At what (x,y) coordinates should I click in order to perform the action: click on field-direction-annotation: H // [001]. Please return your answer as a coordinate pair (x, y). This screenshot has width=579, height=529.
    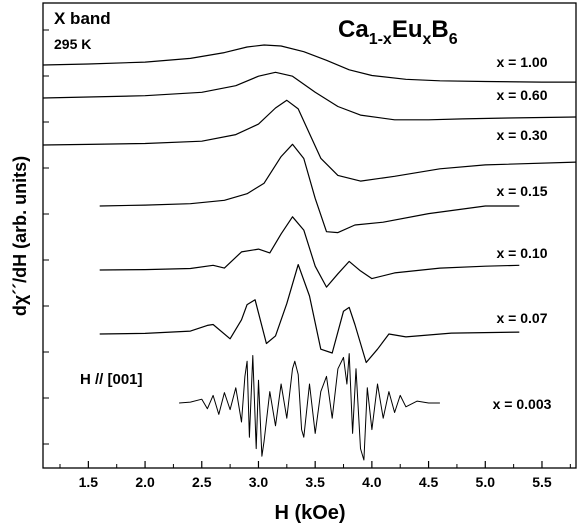
    Looking at the image, I should click on (111, 379).